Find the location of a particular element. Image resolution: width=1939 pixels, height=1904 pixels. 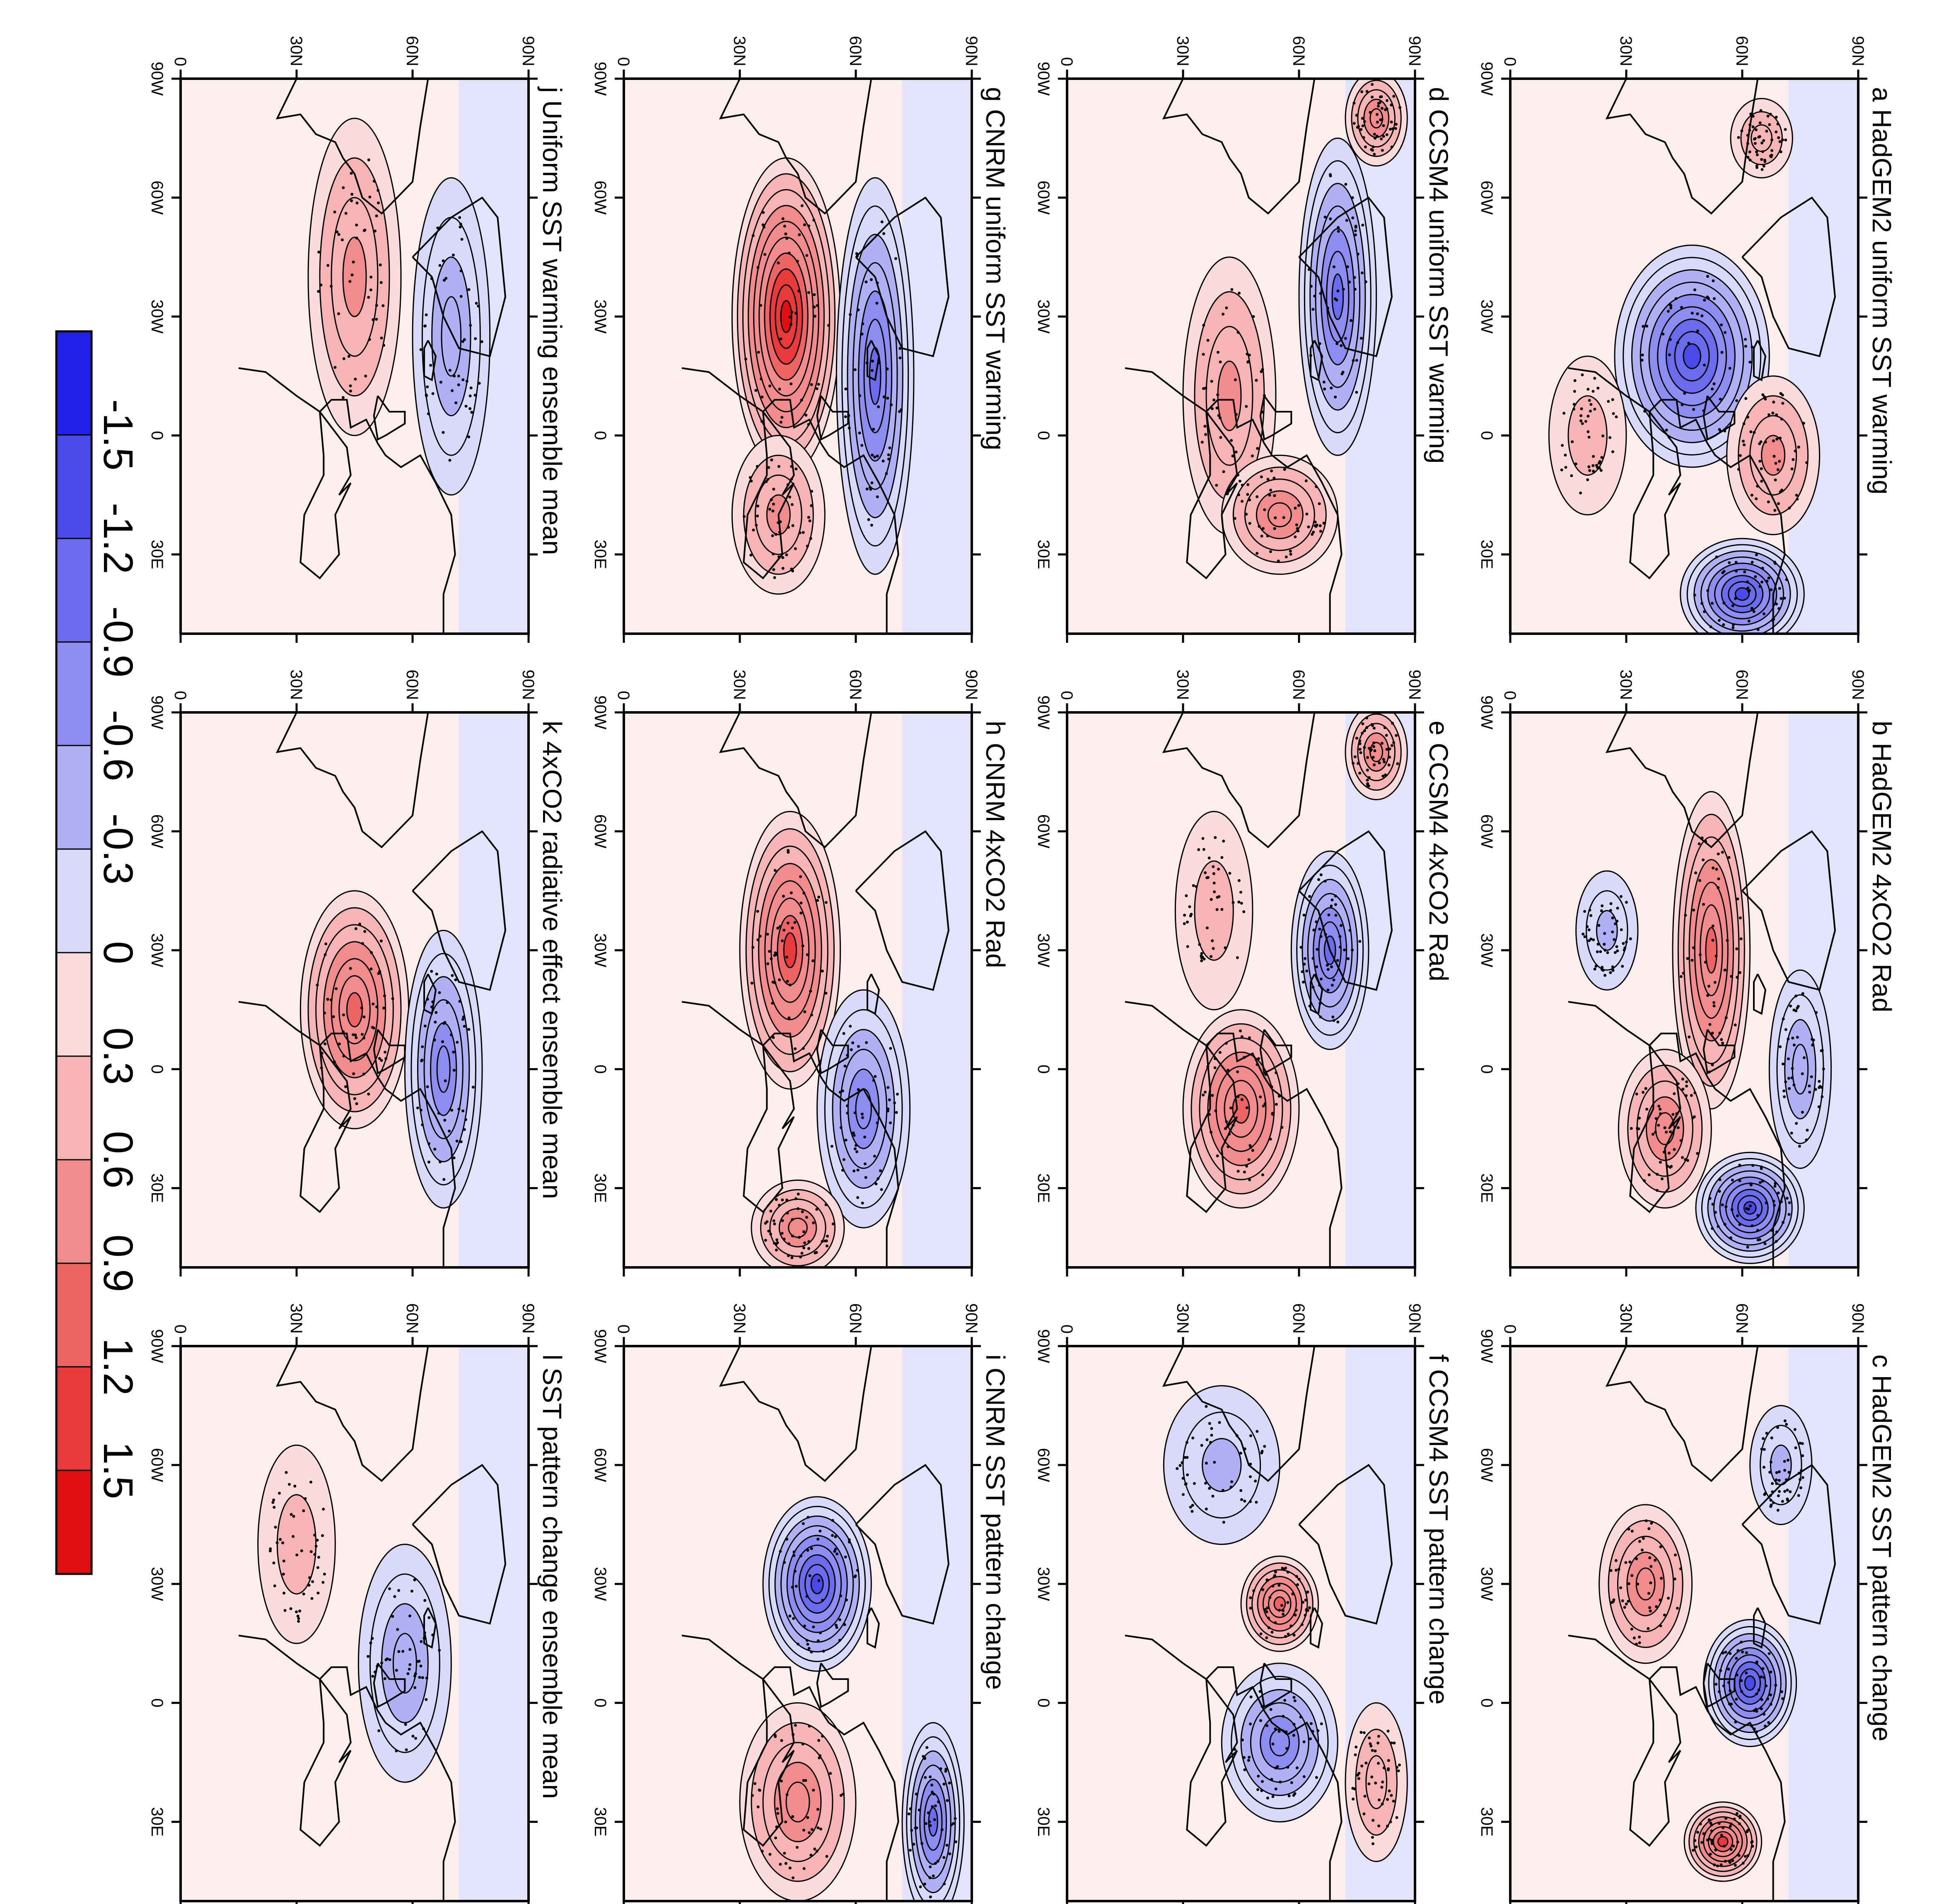

colorbar-label: -0.9 is located at coordinates (118, 642).